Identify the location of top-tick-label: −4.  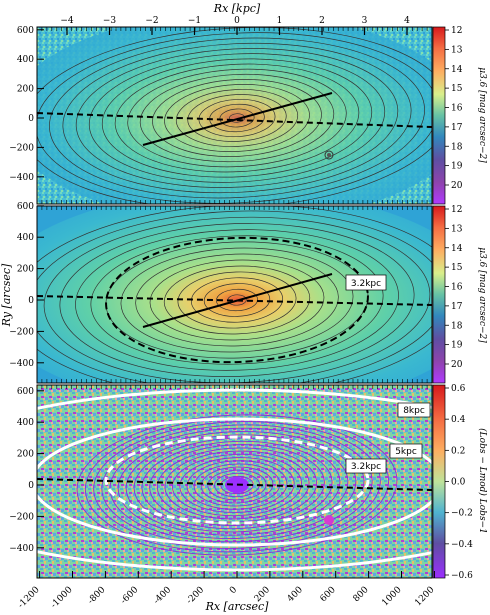
(67, 21).